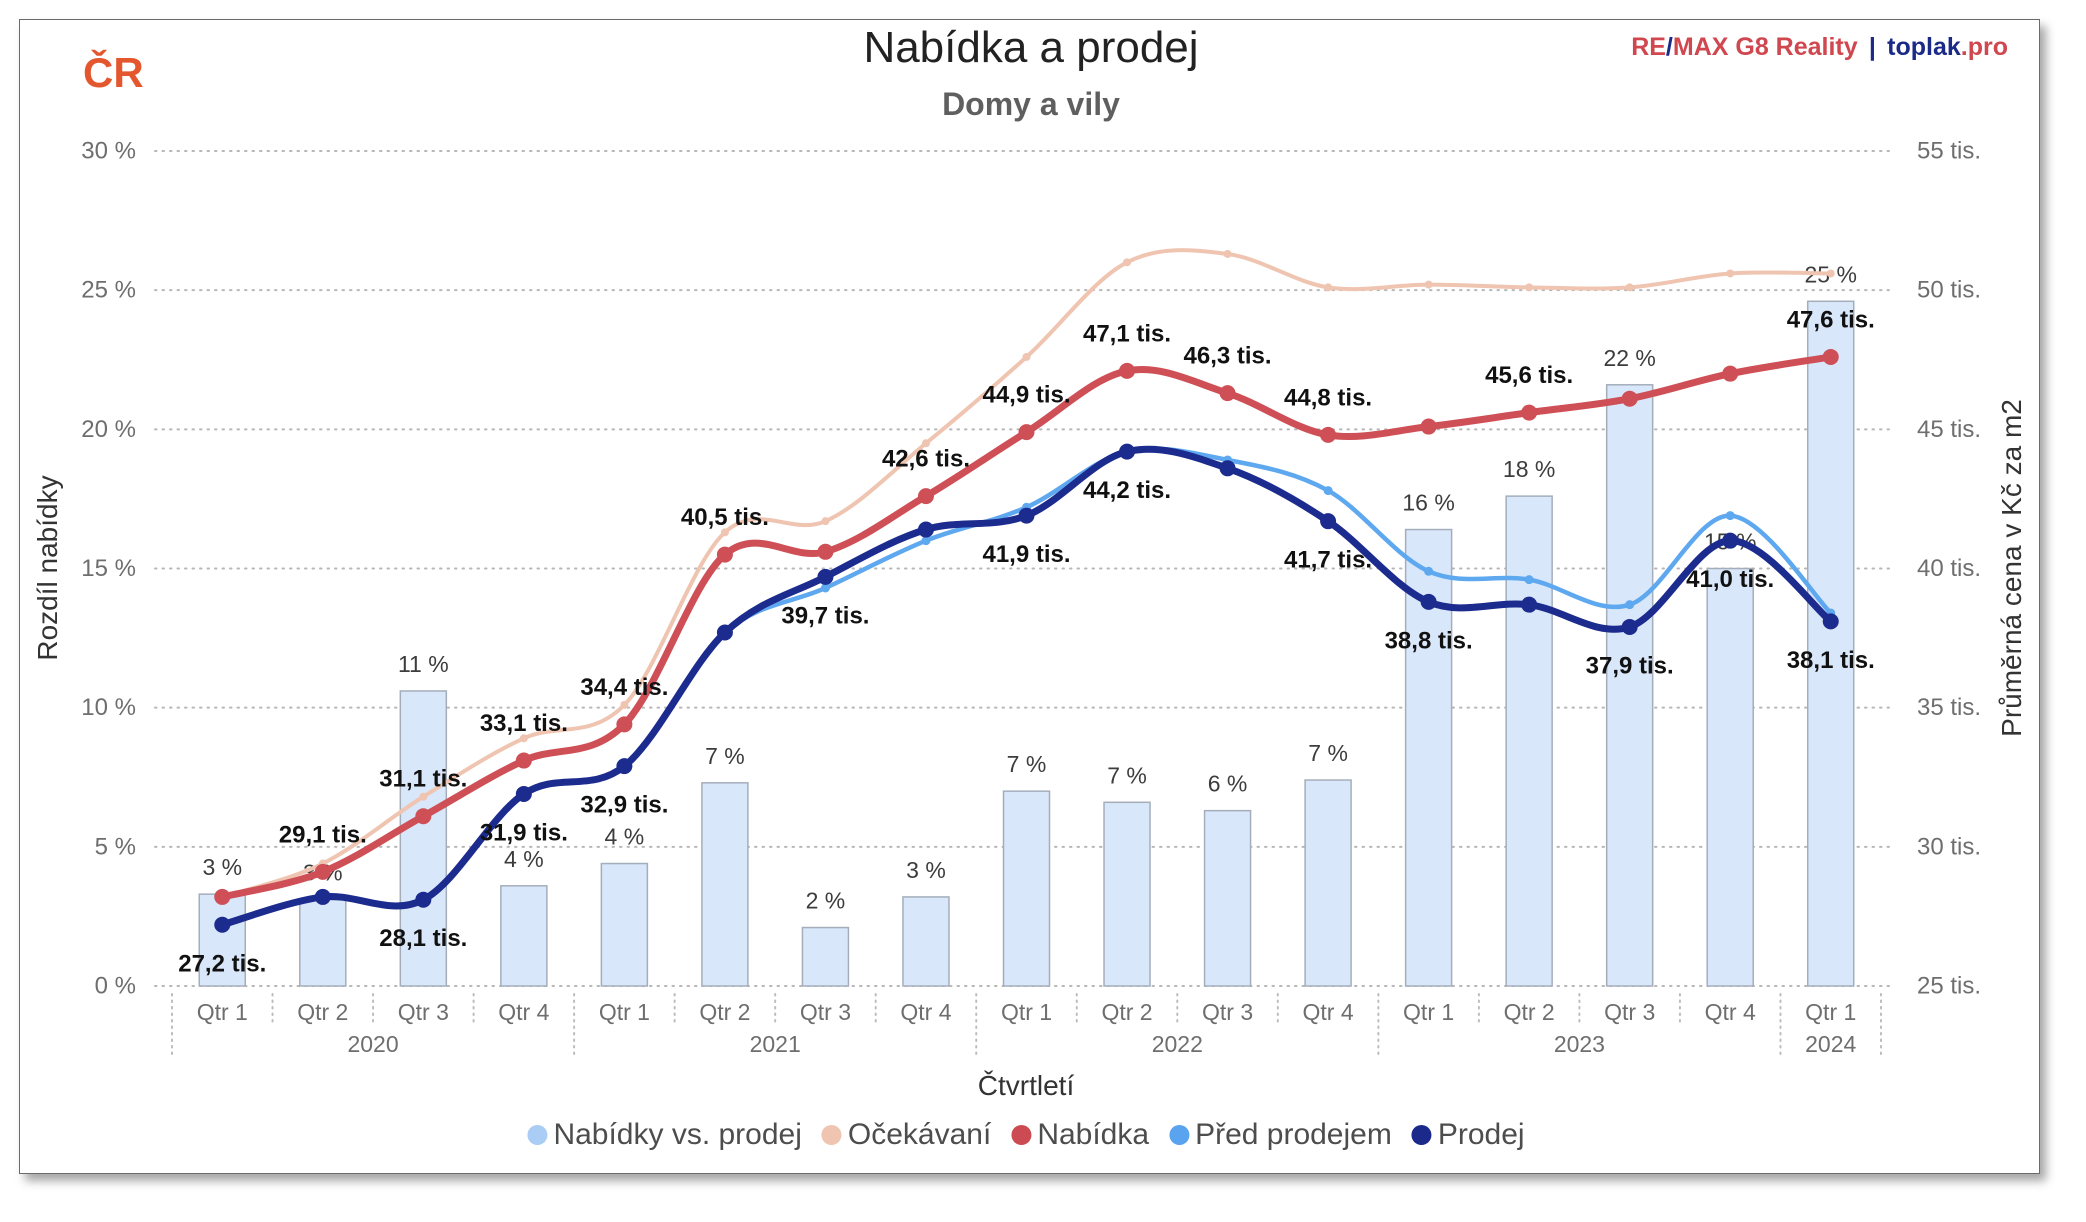  I want to click on data-label-prodej: 38,1 tis., so click(1831, 660).